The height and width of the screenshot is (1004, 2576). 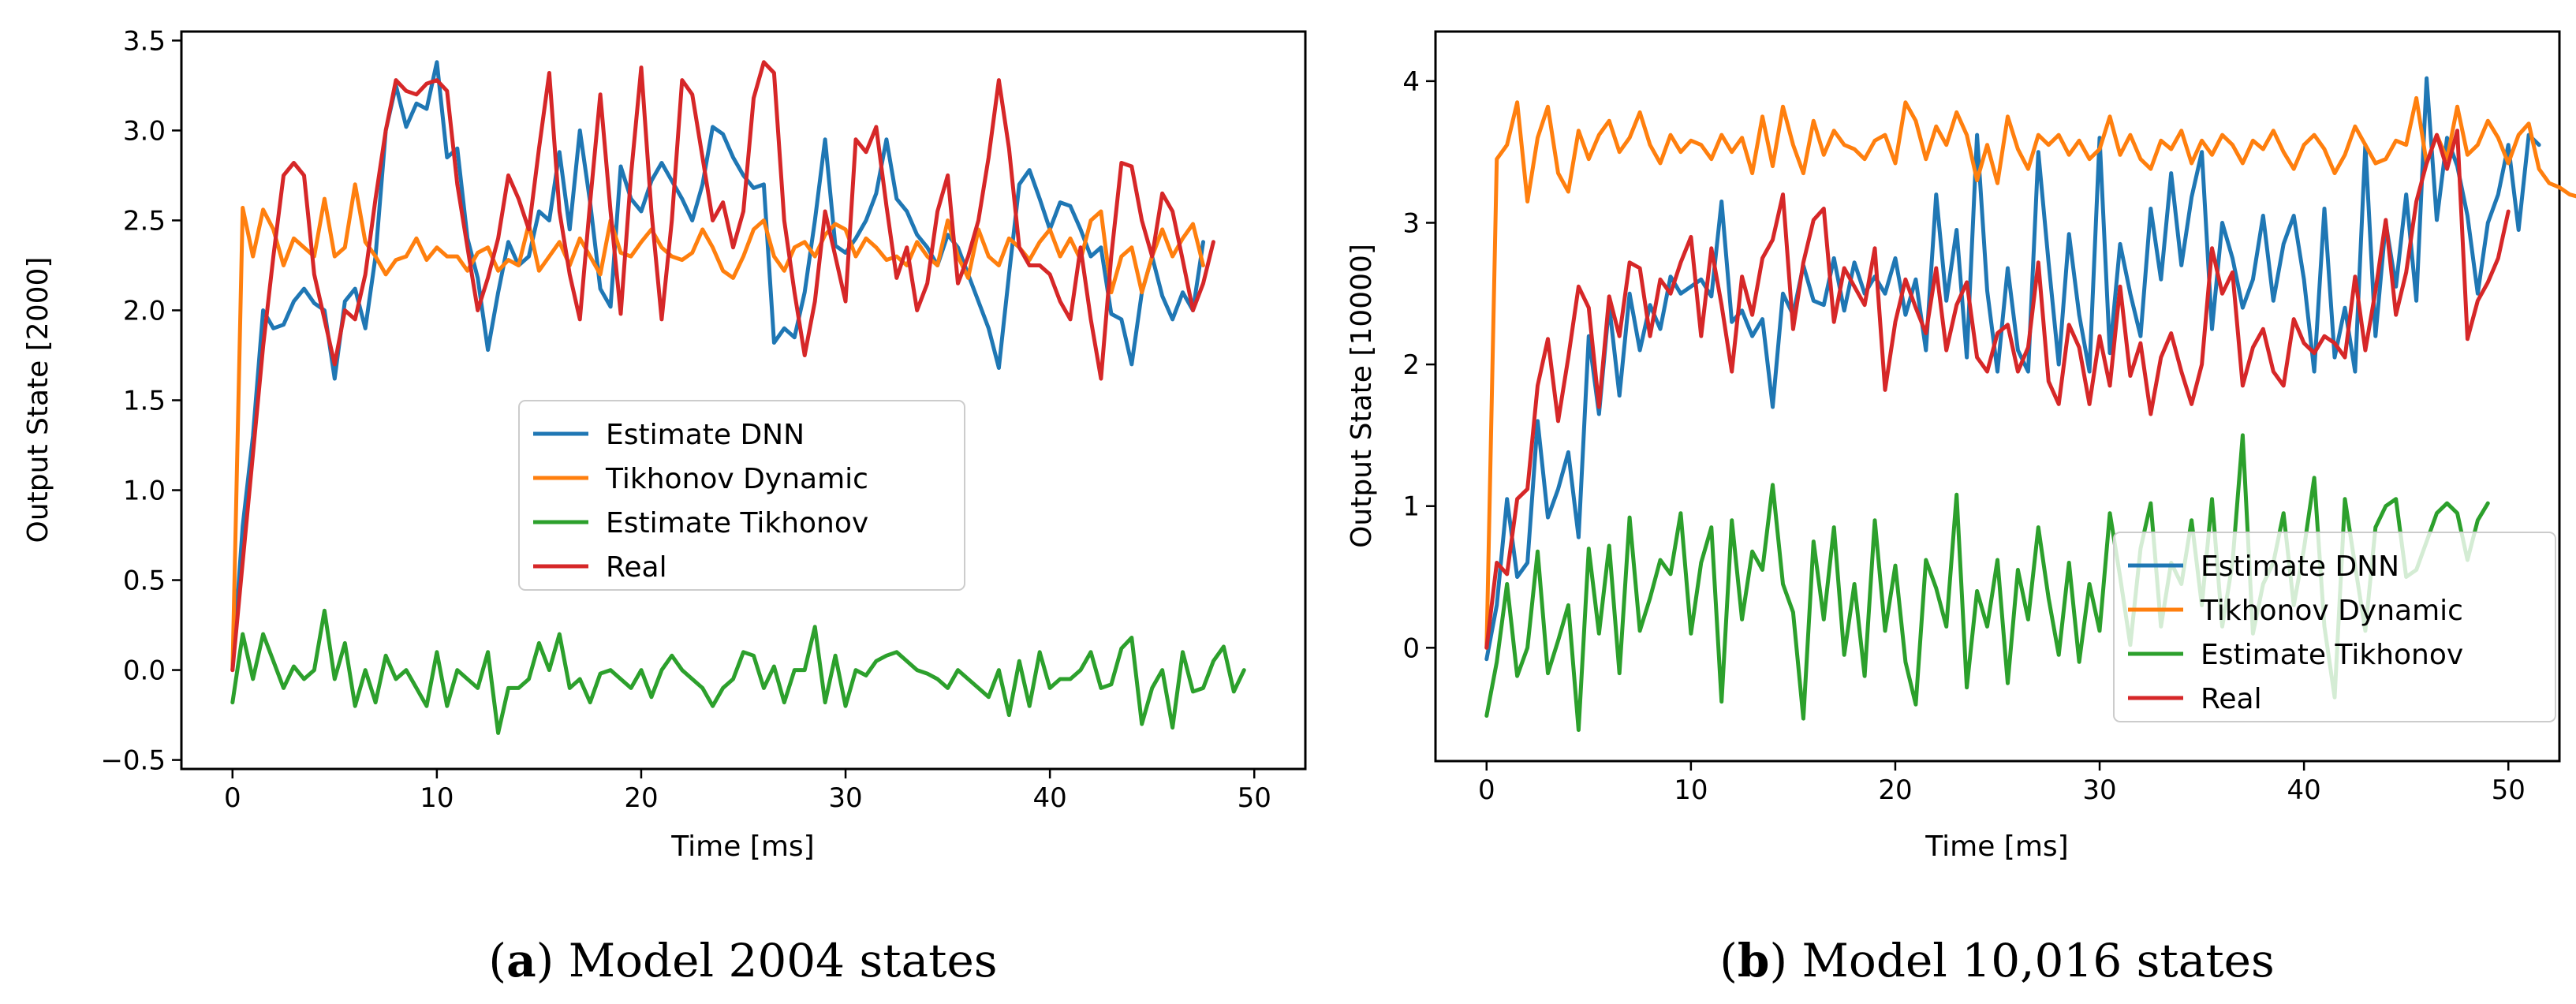 What do you see at coordinates (737, 523) in the screenshot?
I see `legend-label-a-estimate-tikhonov: Estimate Tikhonov` at bounding box center [737, 523].